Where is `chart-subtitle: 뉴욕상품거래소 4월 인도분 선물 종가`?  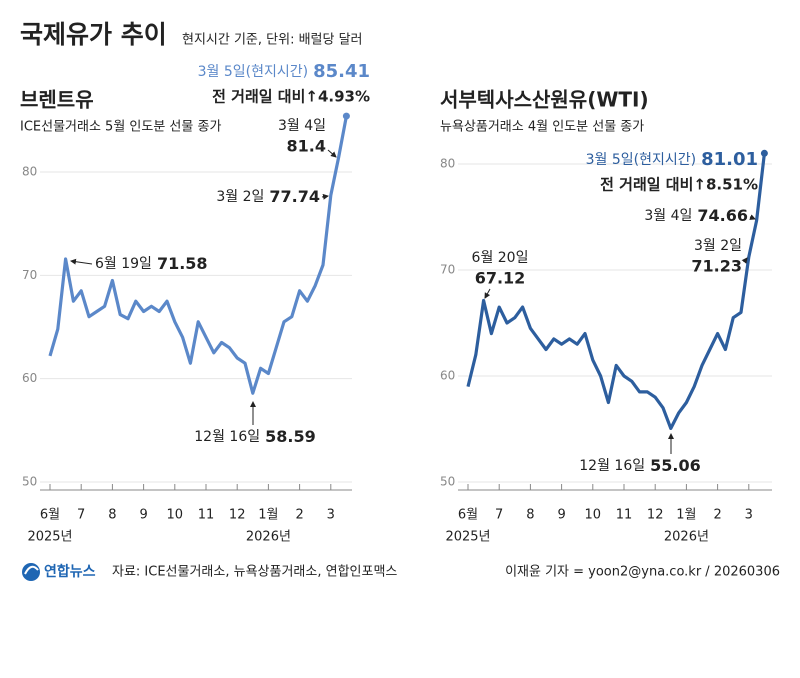 chart-subtitle: 뉴욕상품거래소 4월 인도분 선물 종가 is located at coordinates (542, 127).